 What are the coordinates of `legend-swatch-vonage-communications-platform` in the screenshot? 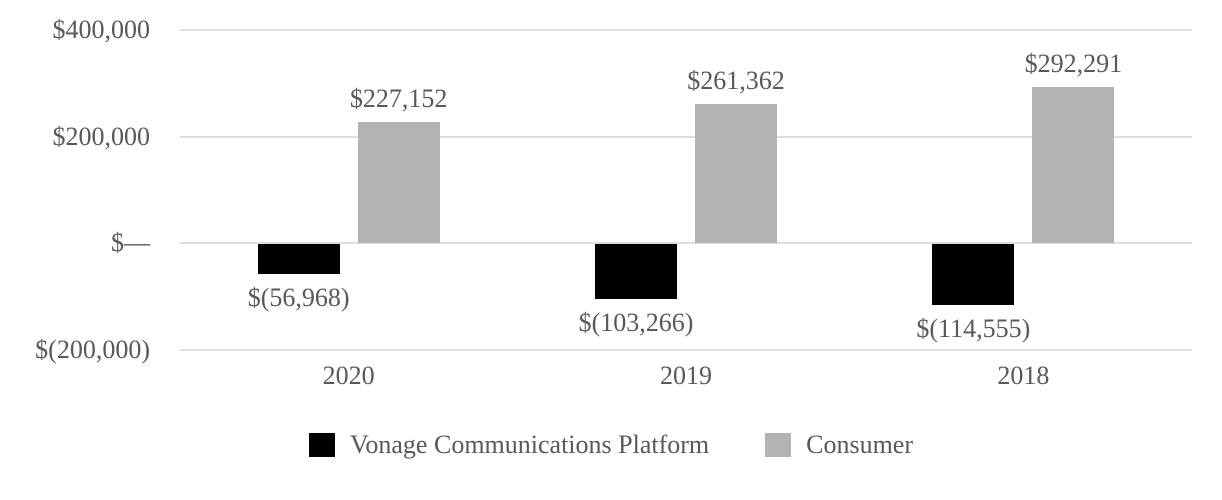 It's located at (321, 445).